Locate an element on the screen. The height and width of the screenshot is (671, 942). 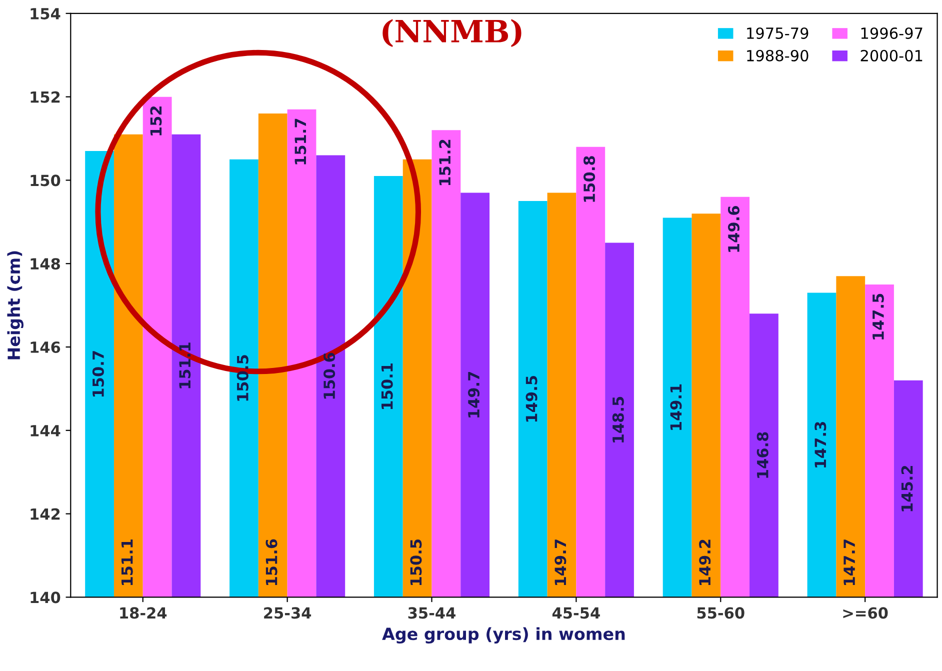
x-tick-label: 35-44 is located at coordinates (432, 613).